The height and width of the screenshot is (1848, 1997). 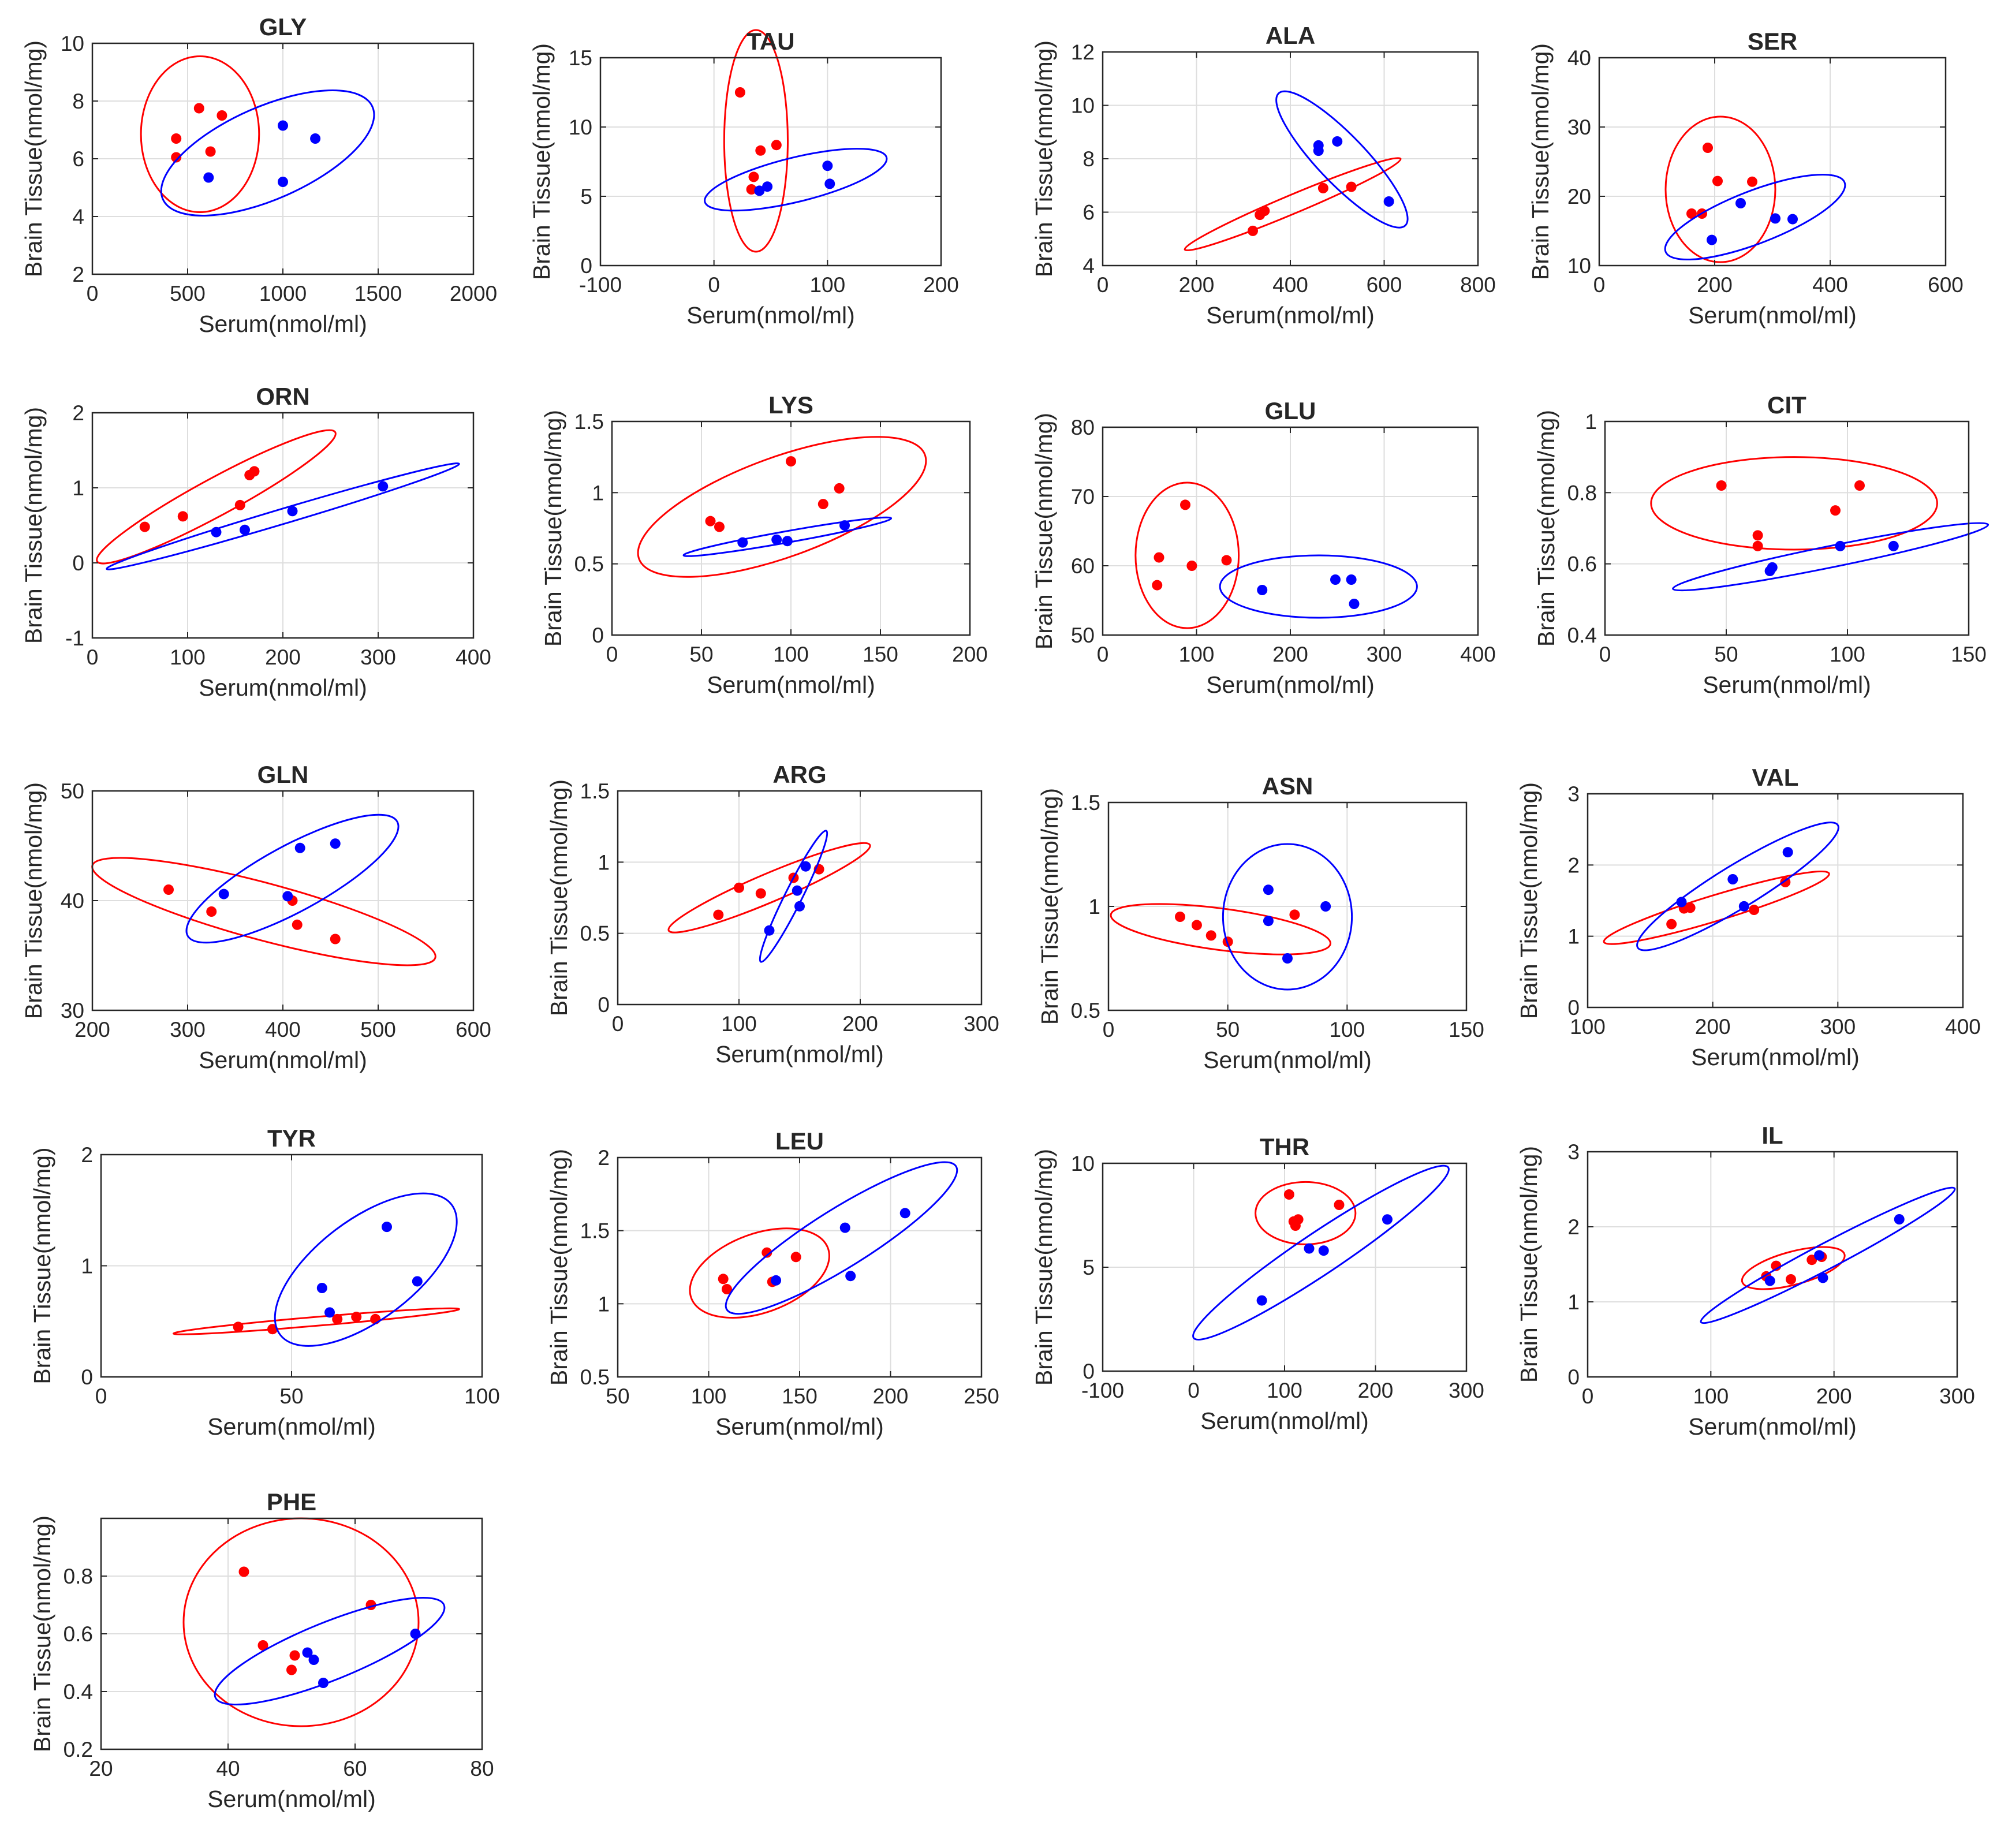 What do you see at coordinates (291, 1396) in the screenshot?
I see `x-tick-label: 50` at bounding box center [291, 1396].